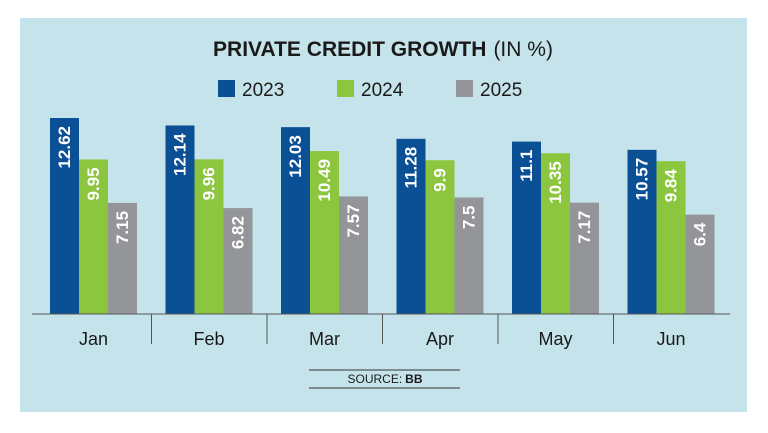 The image size is (768, 433). I want to click on chart-title: PRIVATE CREDIT GROWTH (IN %), so click(383, 49).